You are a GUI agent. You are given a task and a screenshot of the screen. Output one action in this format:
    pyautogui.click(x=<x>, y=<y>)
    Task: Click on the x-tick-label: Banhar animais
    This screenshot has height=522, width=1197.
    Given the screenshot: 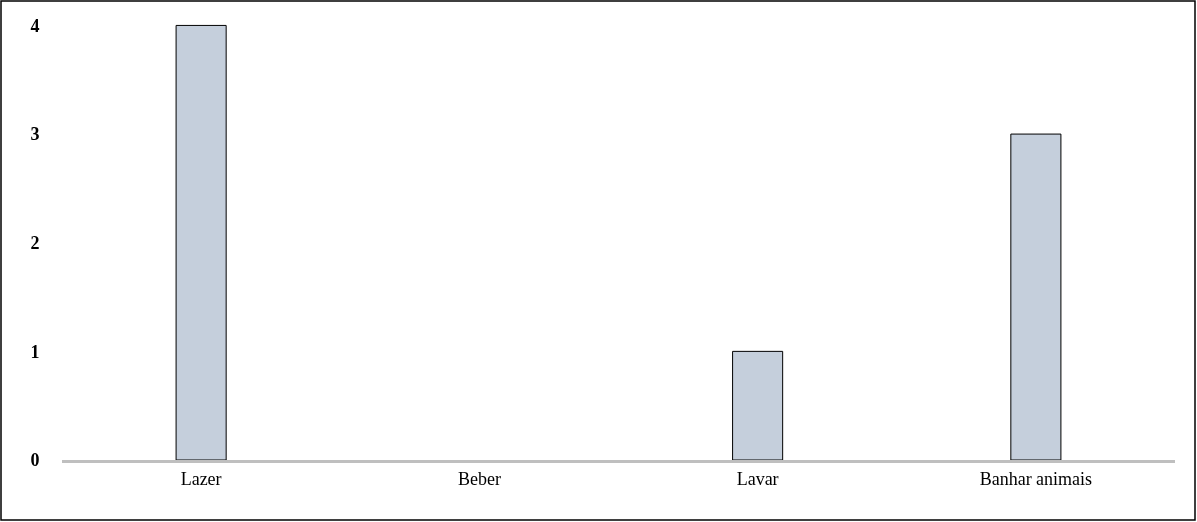 What is the action you would take?
    pyautogui.click(x=1036, y=478)
    